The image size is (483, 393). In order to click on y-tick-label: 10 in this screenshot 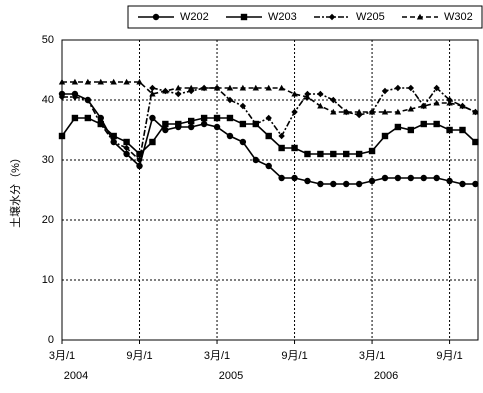, I will do `click(48, 280)`.